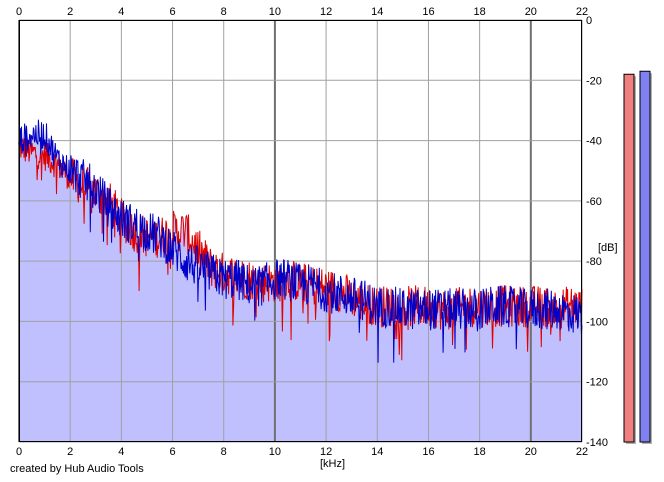 This screenshot has height=482, width=664. What do you see at coordinates (597, 443) in the screenshot?
I see `y-tick-label: -140` at bounding box center [597, 443].